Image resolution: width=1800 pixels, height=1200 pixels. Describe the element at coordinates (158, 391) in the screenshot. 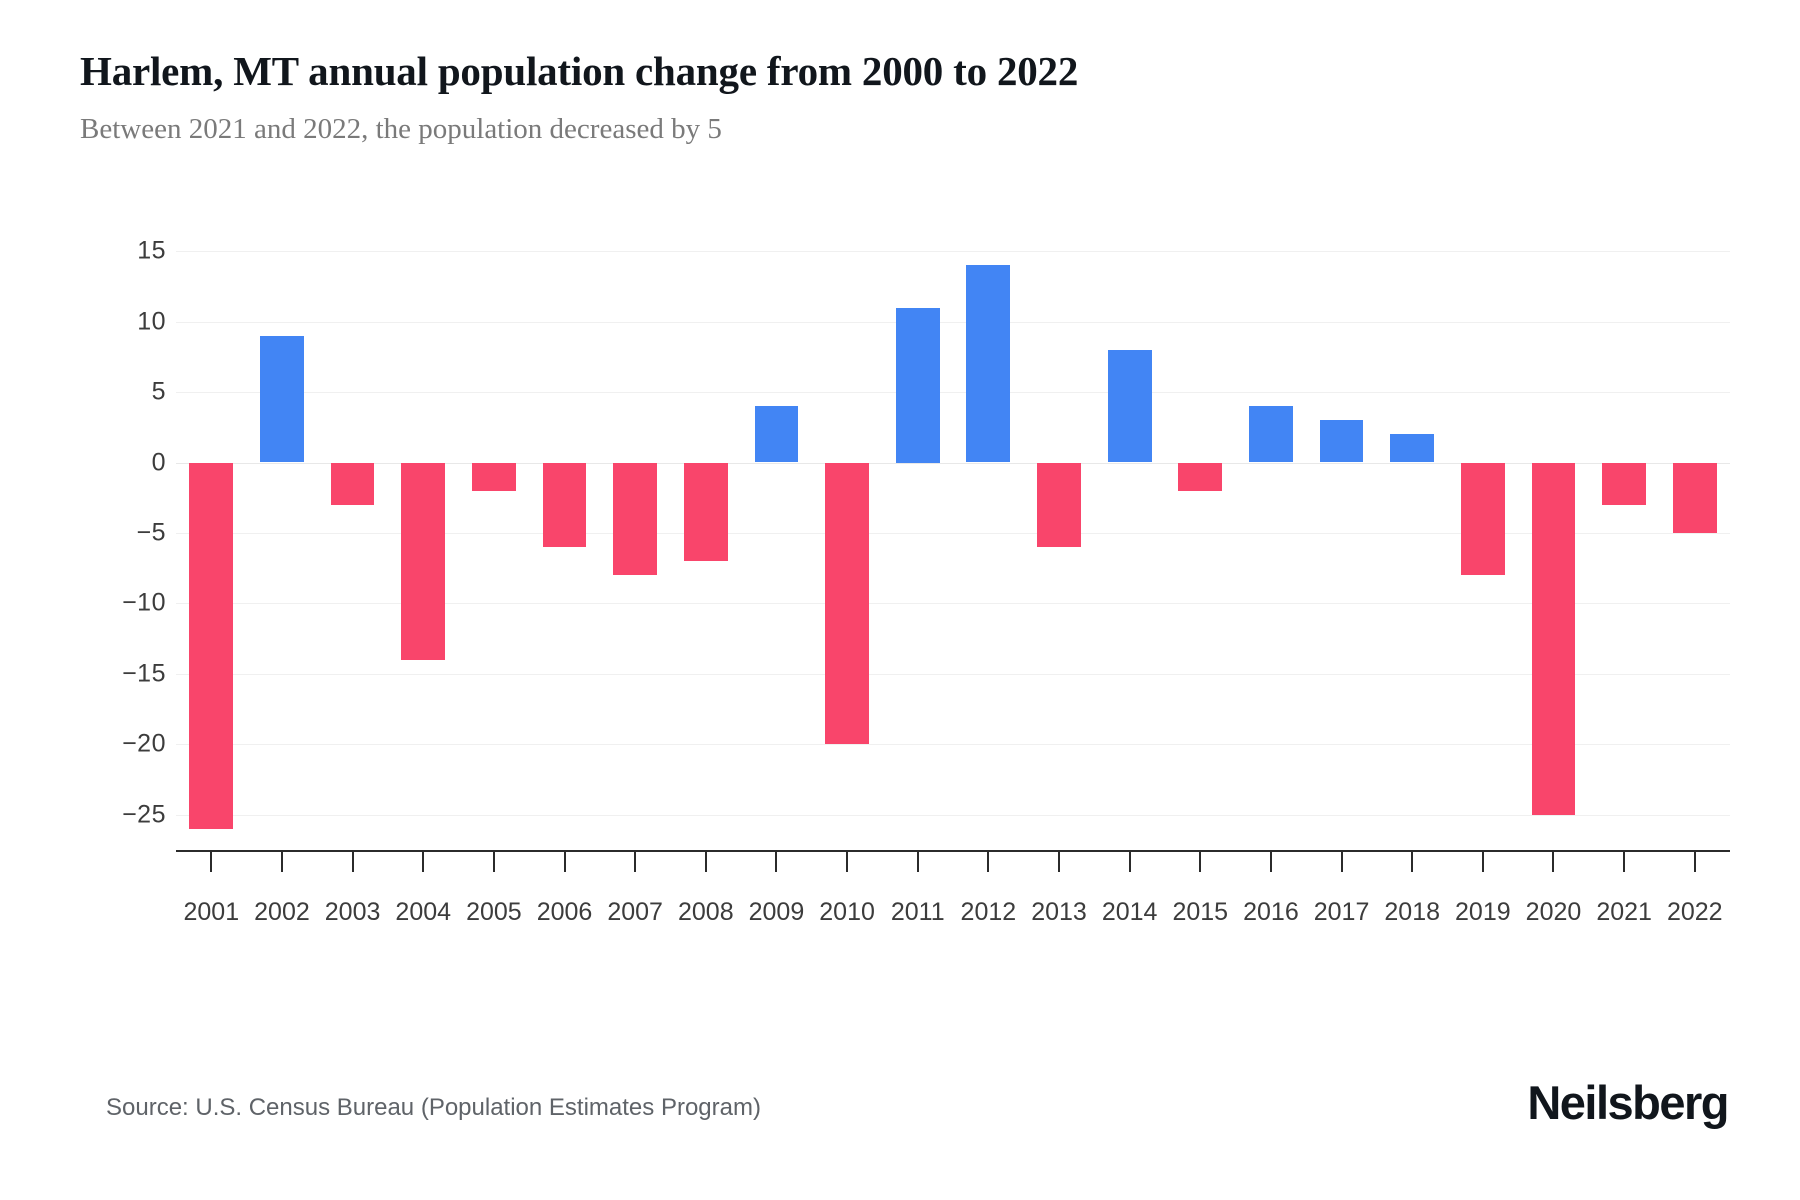

I see `y-axis-tick-label: 5` at that location.